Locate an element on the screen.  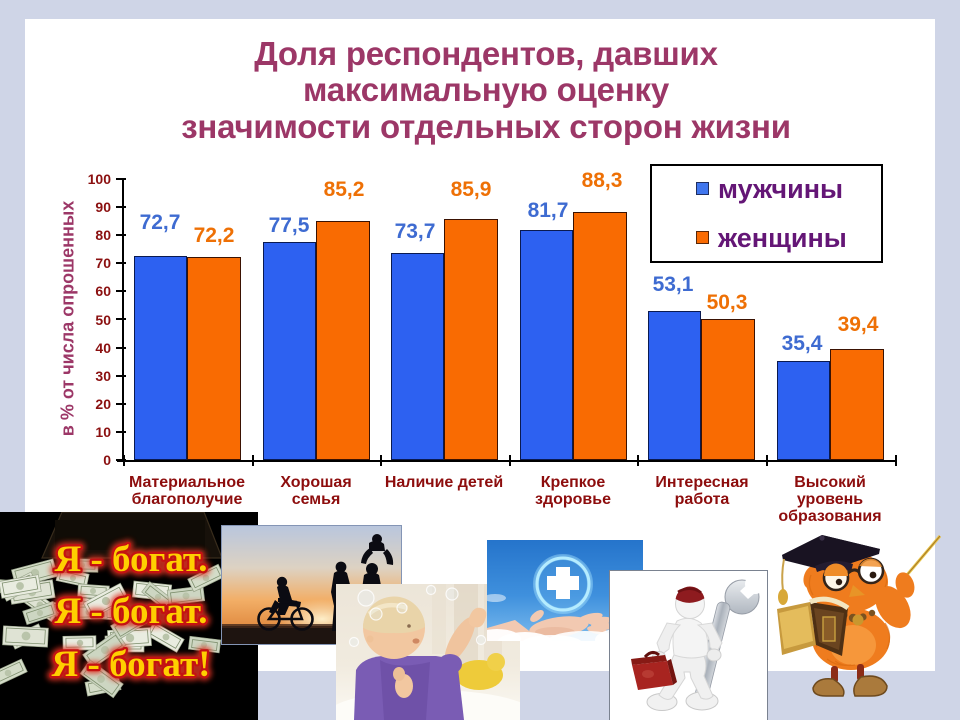
svg-text: Я - богат! is located at coordinates (131, 664).